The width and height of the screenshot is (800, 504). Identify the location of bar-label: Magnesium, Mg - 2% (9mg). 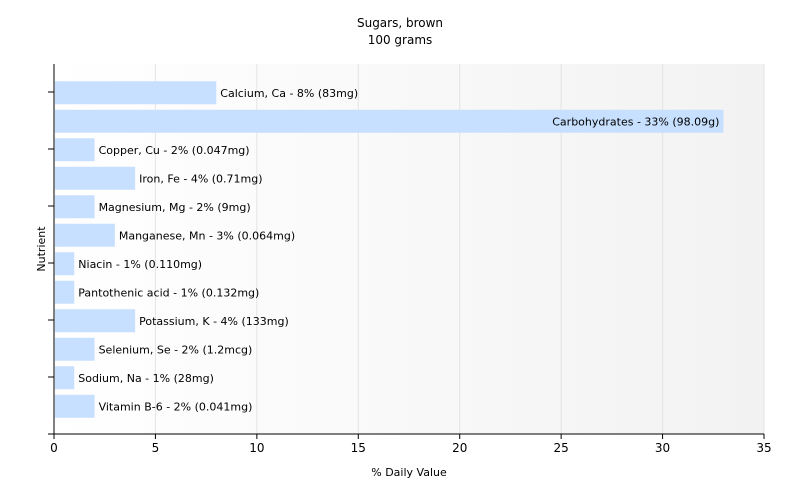
(175, 207).